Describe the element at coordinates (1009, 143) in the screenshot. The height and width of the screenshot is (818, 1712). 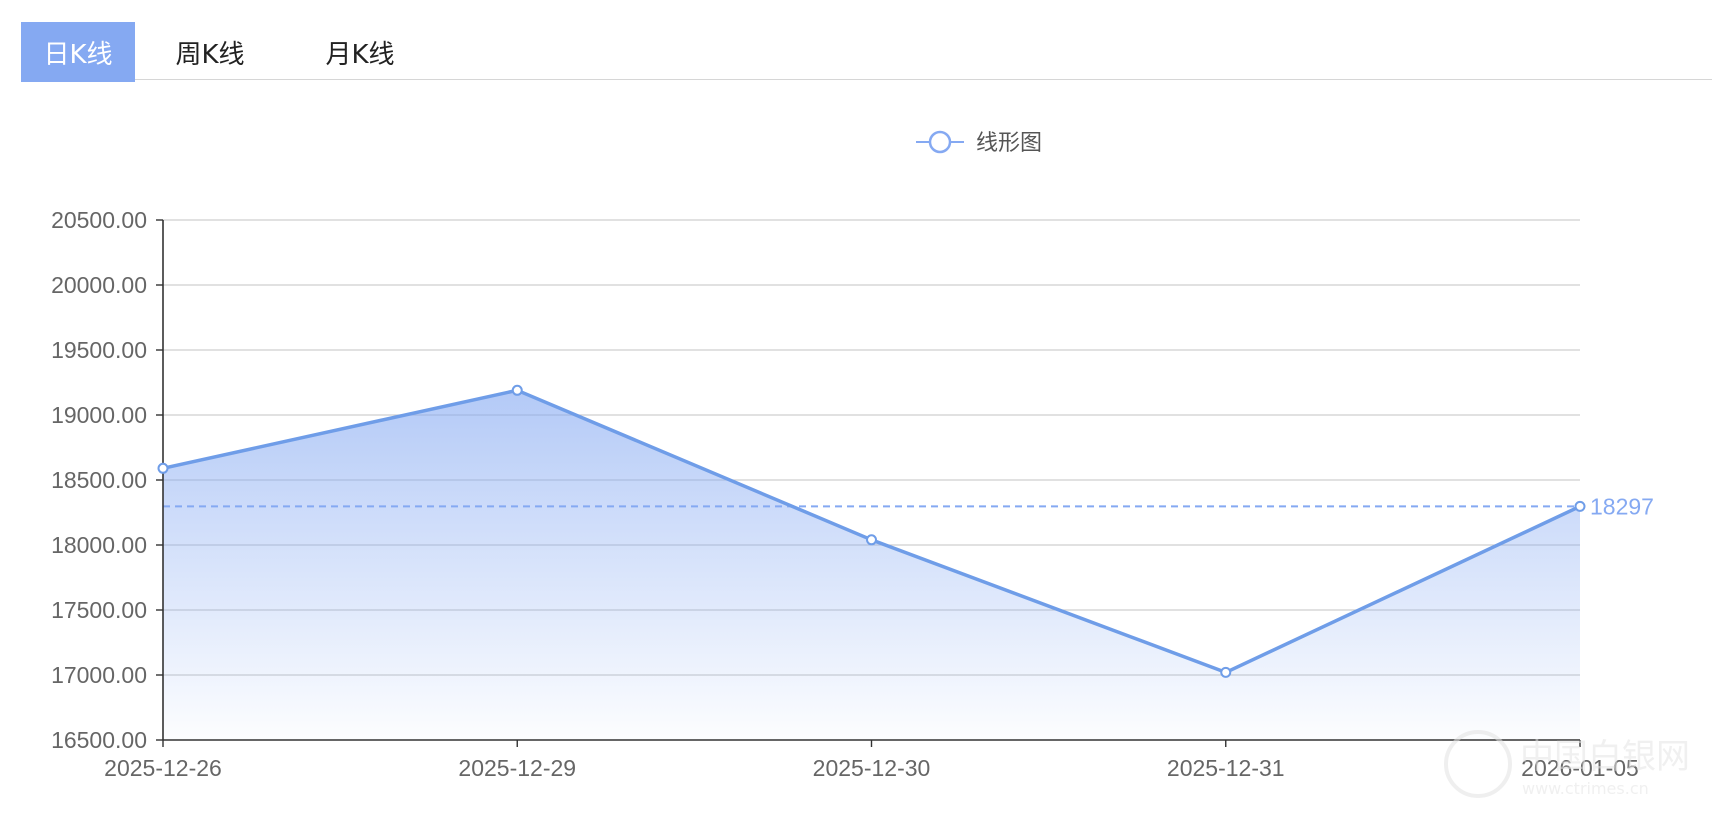
I see `legend-label: 线形图` at that location.